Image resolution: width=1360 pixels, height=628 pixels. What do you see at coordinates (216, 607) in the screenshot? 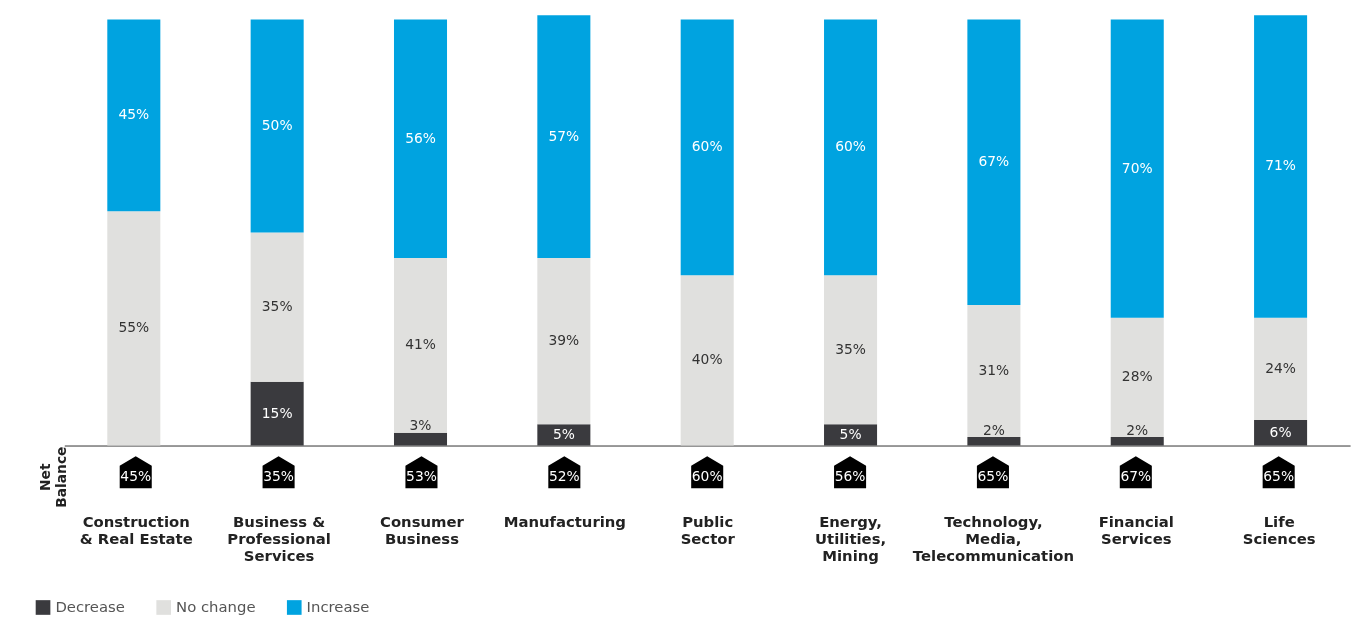
I see `legend-label: No change` at bounding box center [216, 607].